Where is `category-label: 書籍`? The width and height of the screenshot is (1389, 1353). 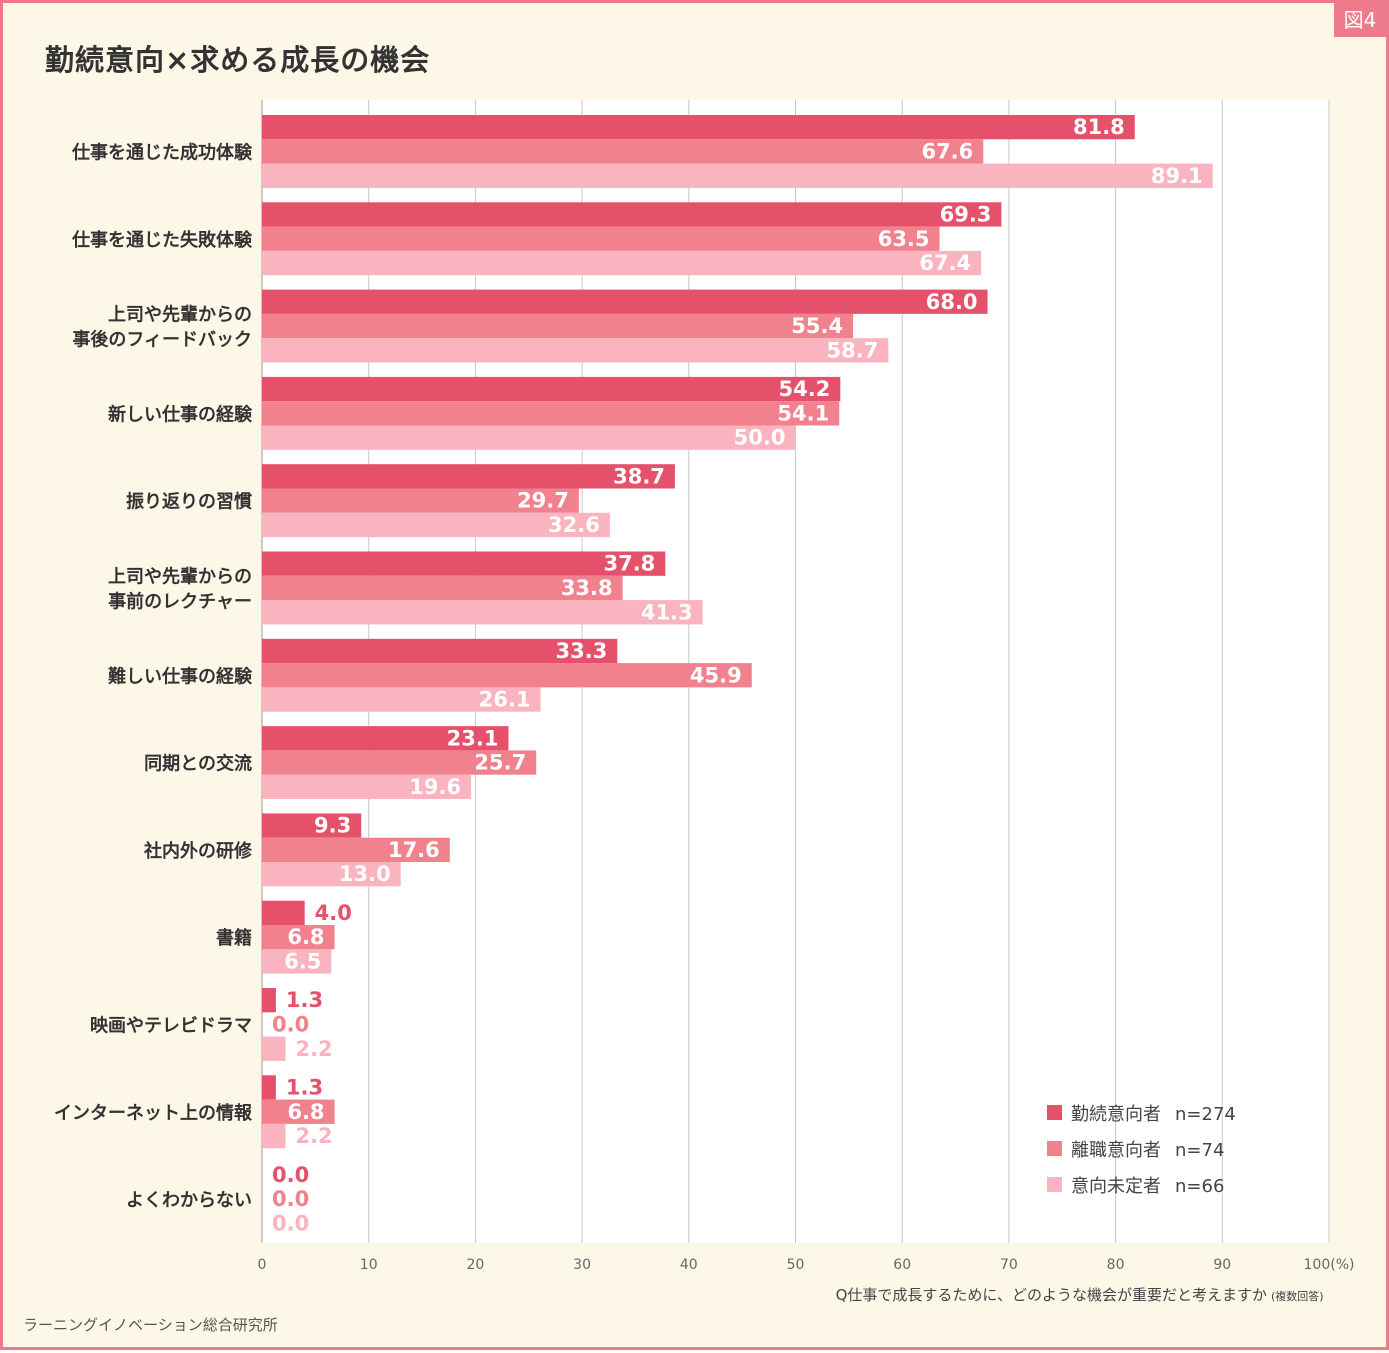 category-label: 書籍 is located at coordinates (234, 938).